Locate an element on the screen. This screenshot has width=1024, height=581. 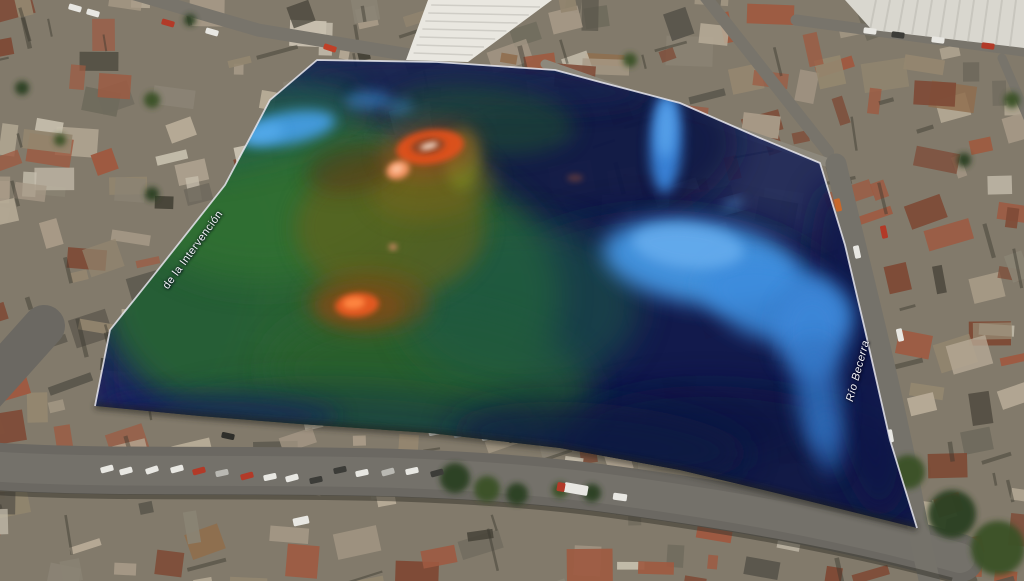
elevated-ramp is located at coordinates (479, 31).